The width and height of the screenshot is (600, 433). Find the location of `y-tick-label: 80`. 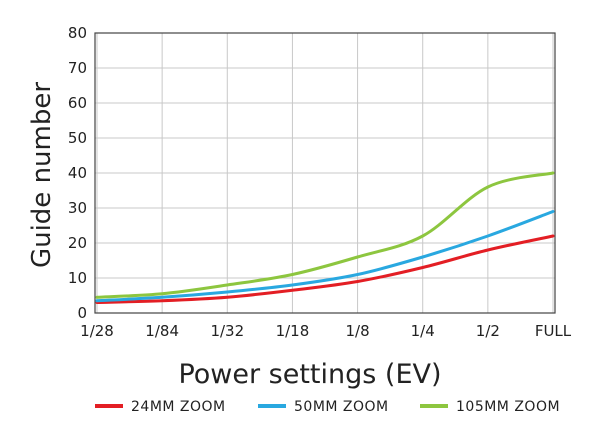

y-tick-label: 80 is located at coordinates (77, 33).